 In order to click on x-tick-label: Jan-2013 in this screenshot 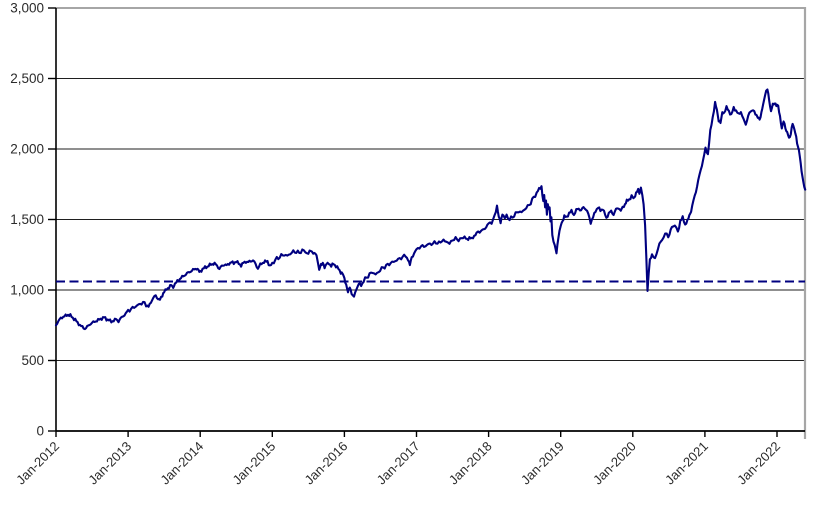, I will do `click(109, 463)`.